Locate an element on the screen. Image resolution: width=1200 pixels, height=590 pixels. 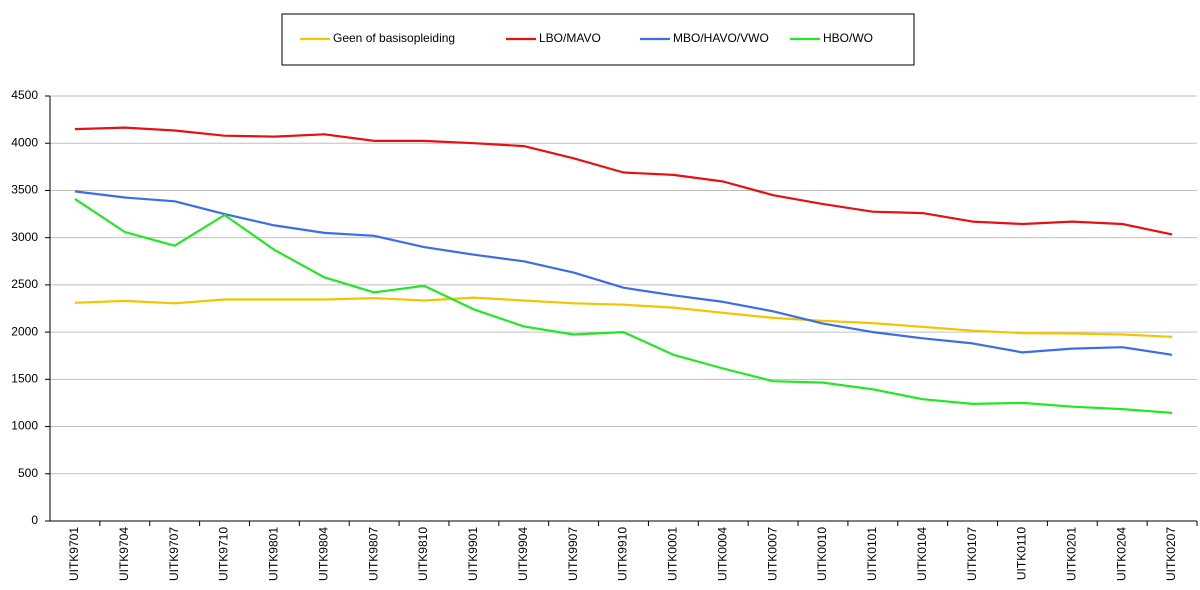
y-tick-label: 2000 is located at coordinates (24, 331).